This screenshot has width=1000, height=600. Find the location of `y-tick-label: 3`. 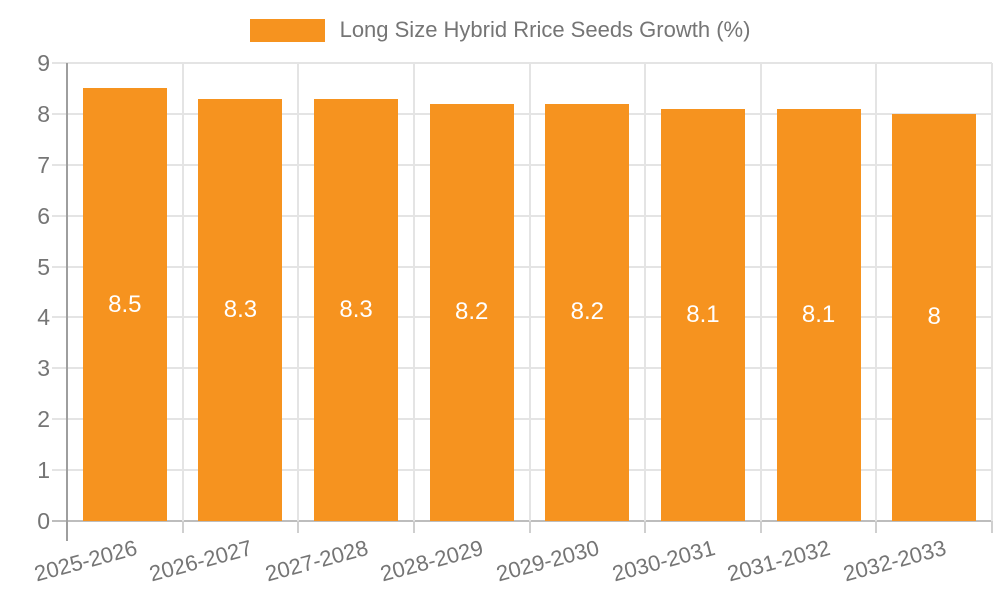

y-tick-label: 3 is located at coordinates (43, 368).